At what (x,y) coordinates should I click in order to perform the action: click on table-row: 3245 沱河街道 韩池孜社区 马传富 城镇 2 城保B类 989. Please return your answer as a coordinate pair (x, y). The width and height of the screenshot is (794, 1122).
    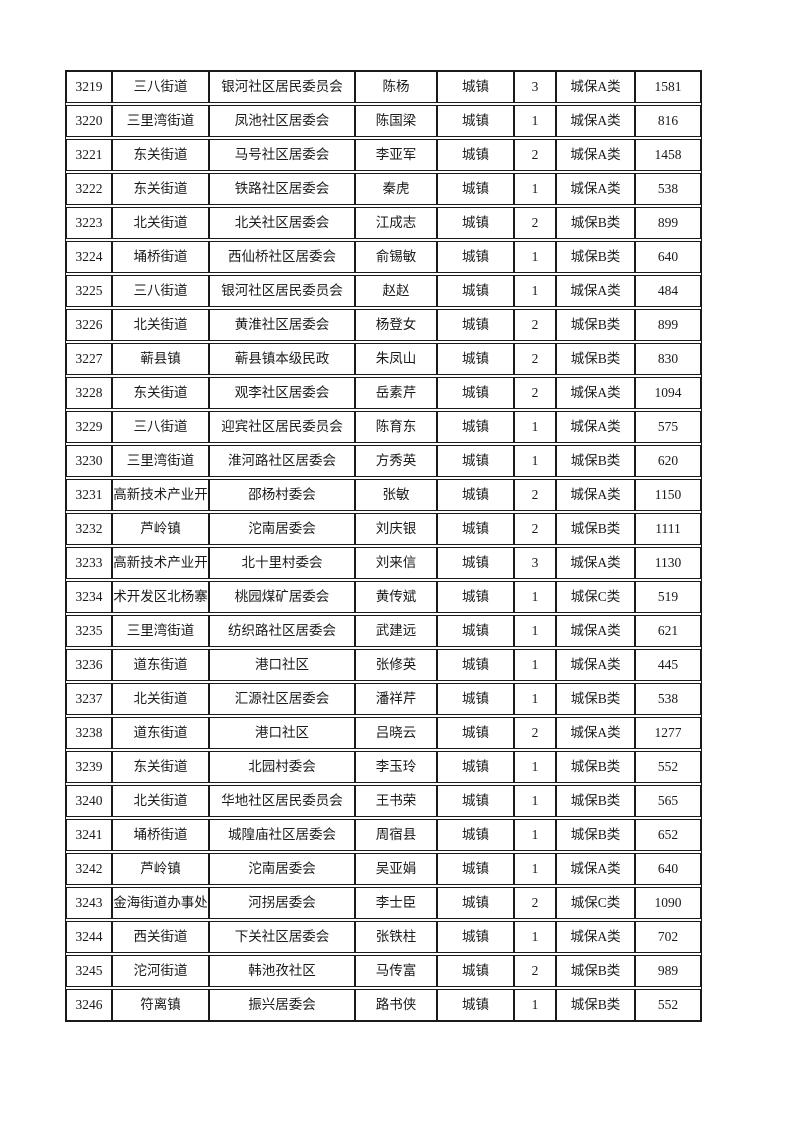
    Looking at the image, I should click on (383, 971).